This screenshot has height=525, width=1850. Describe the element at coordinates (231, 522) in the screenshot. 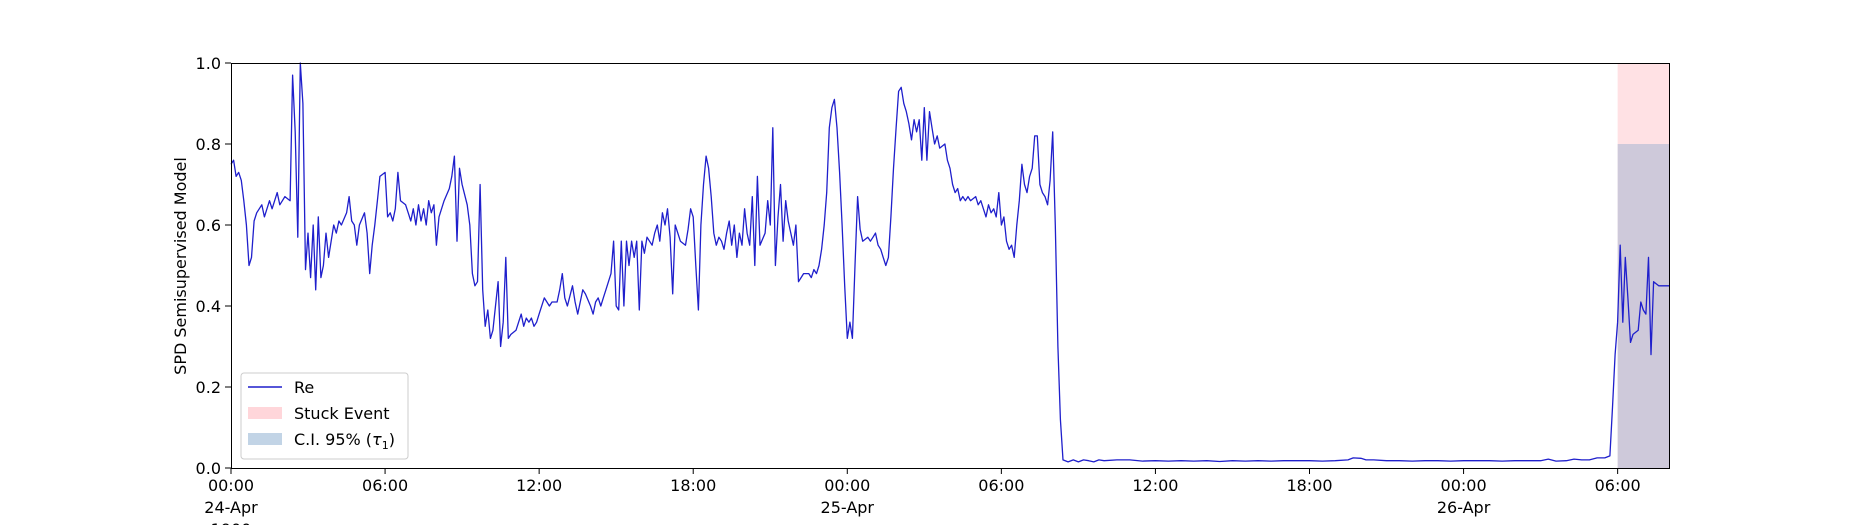

I see `x-tick-label: 1900` at that location.